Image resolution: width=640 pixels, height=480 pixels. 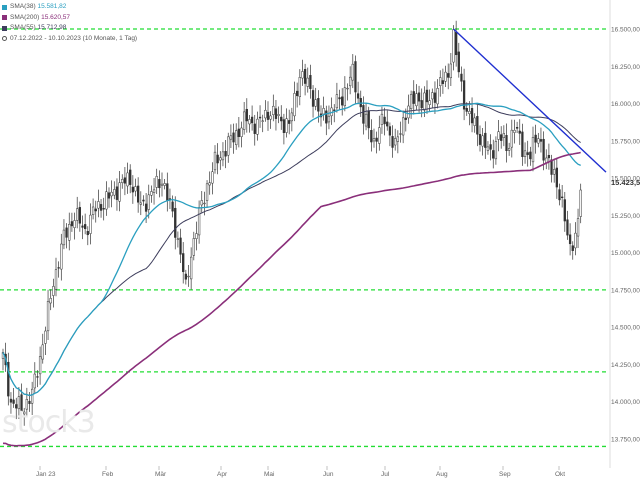 What do you see at coordinates (385, 474) in the screenshot?
I see `x-tick-label: Jul` at bounding box center [385, 474].